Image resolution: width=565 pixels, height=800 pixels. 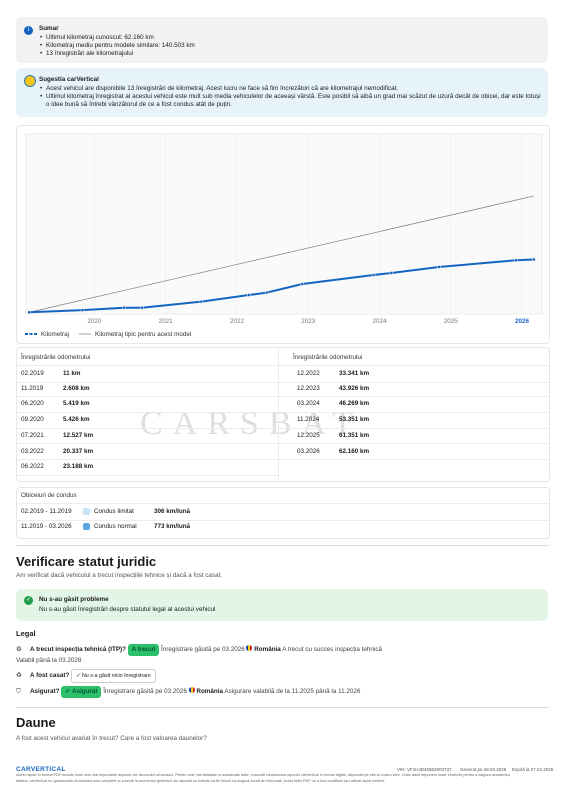 What do you see at coordinates (414, 420) in the screenshot?
I see `odometer-row: 11.2024 53.351 km` at bounding box center [414, 420].